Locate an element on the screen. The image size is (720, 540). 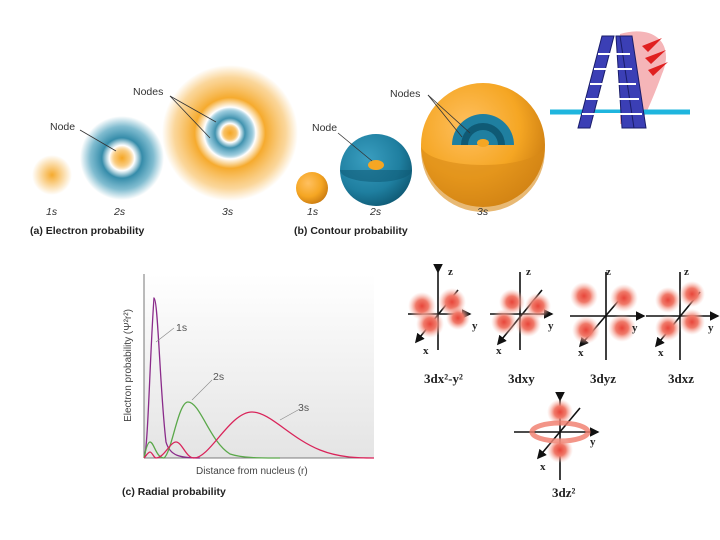
radial-probability-chart is located at coordinates (259, 366).